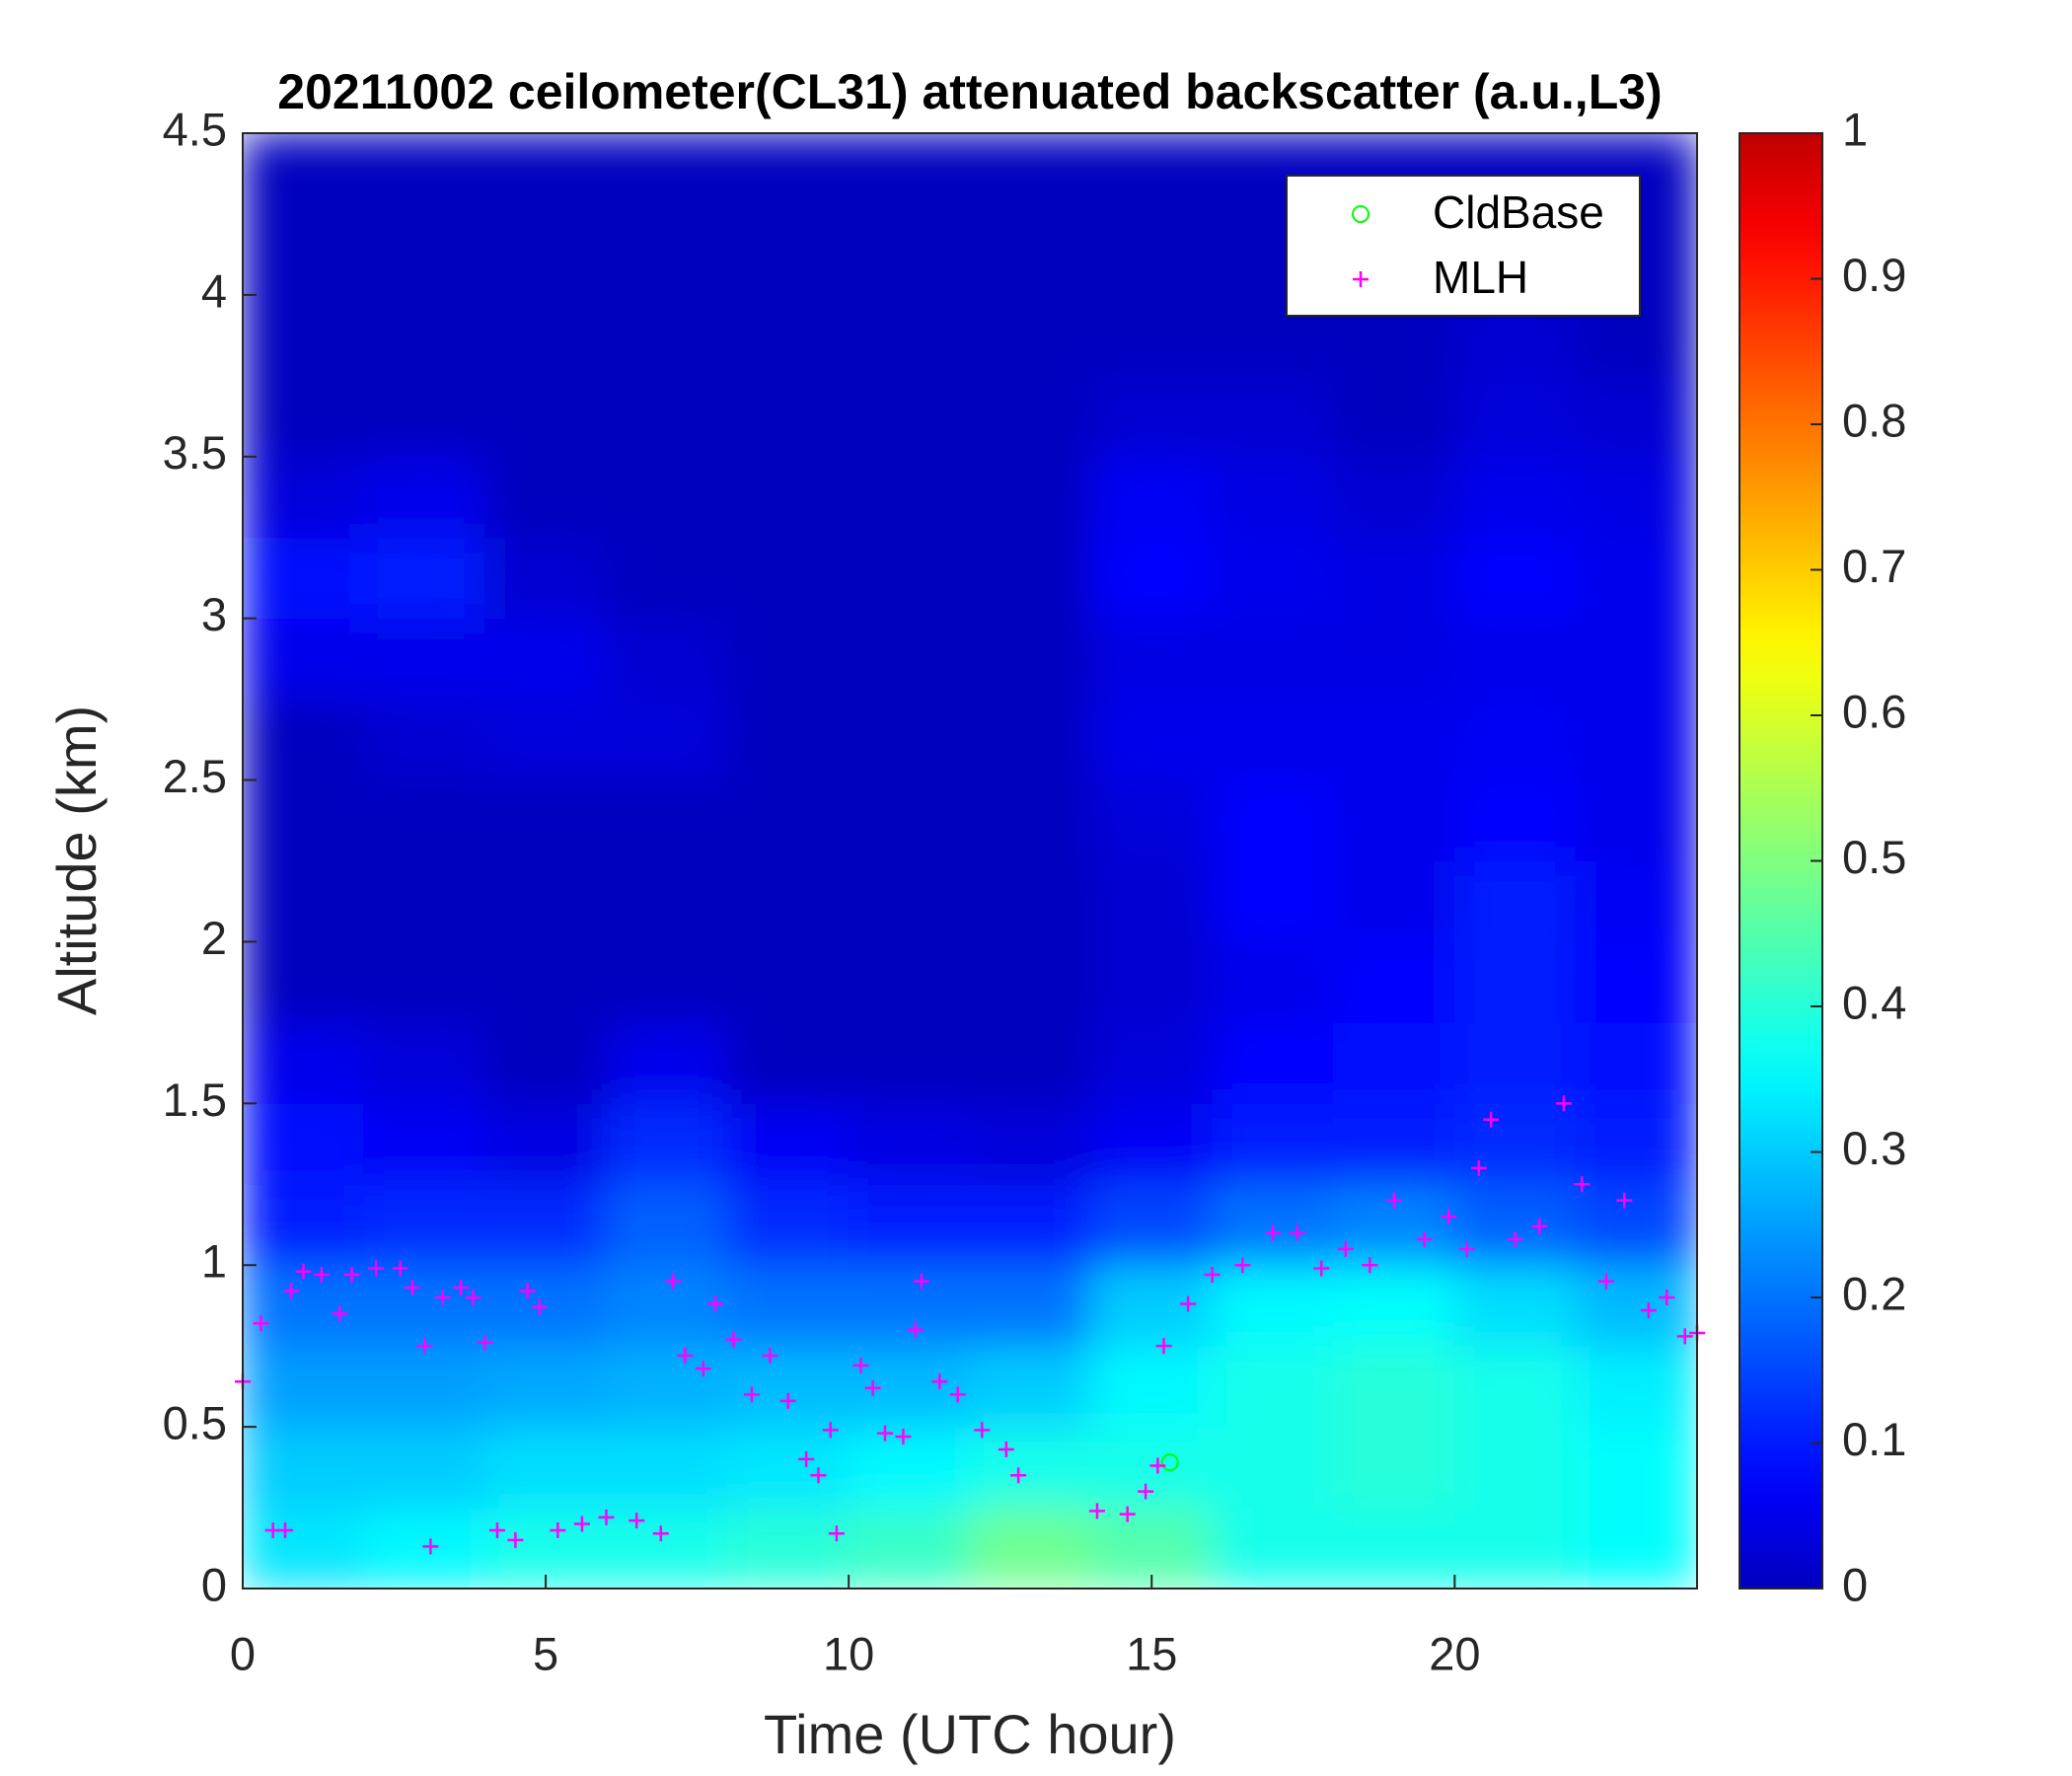 The image size is (2072, 1776). I want to click on x-tick-label: 10, so click(849, 1653).